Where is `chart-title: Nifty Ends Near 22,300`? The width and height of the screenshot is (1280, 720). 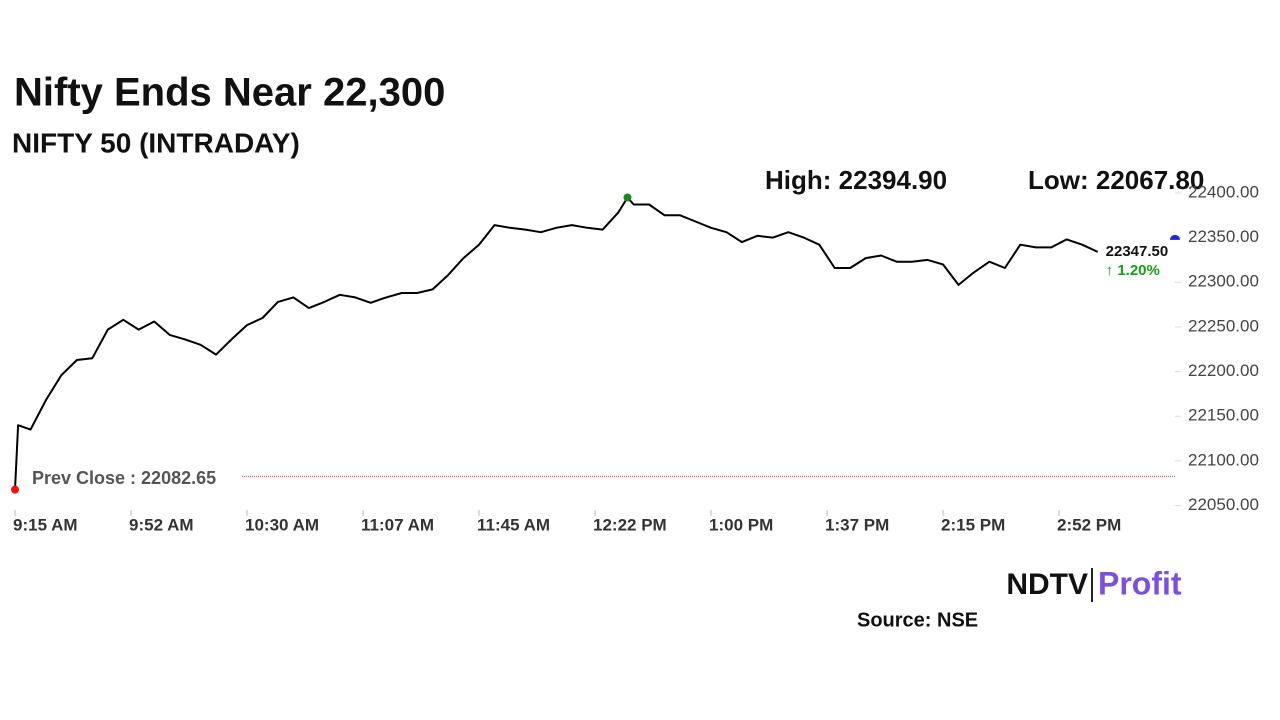 chart-title: Nifty Ends Near 22,300 is located at coordinates (229, 93).